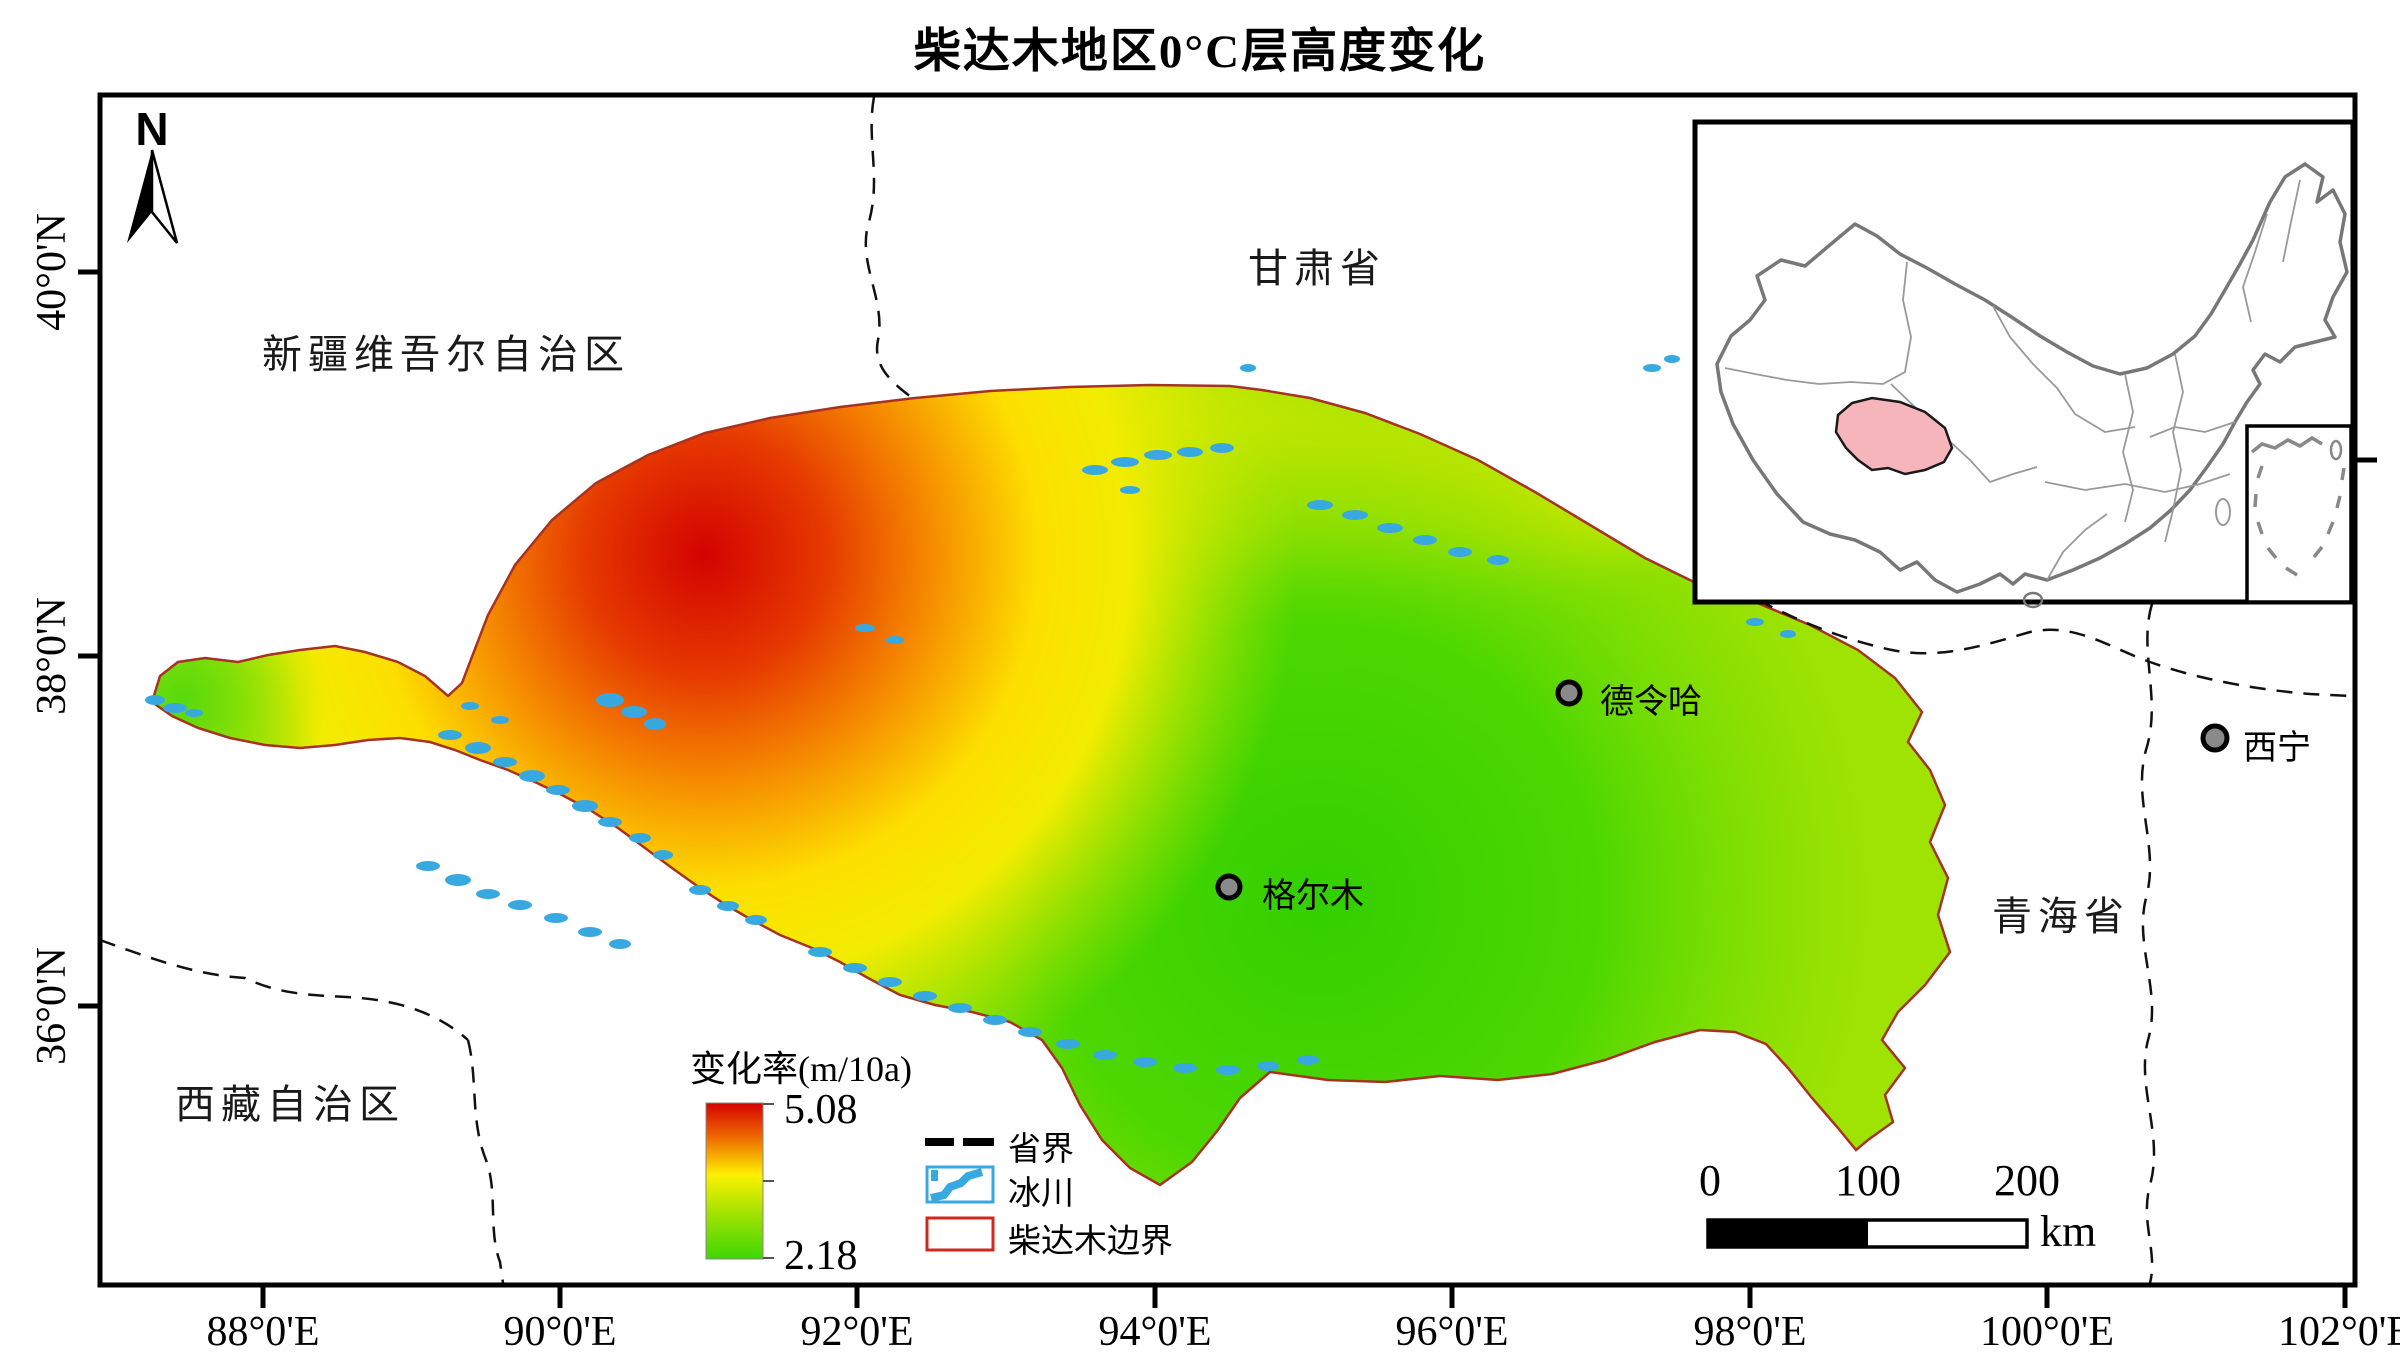  Describe the element at coordinates (1200, 52) in the screenshot. I see `map-title: 柴达木地区0°C层高度变化` at that location.